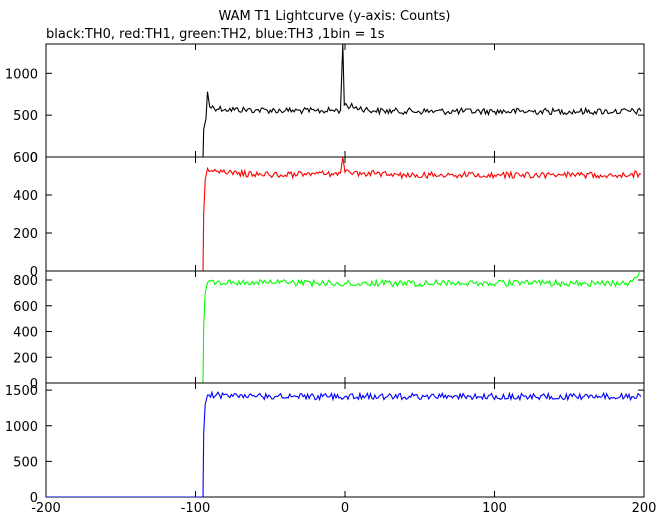 This screenshot has width=669, height=515. What do you see at coordinates (494, 508) in the screenshot?
I see `x-tick-label: 100` at bounding box center [494, 508].